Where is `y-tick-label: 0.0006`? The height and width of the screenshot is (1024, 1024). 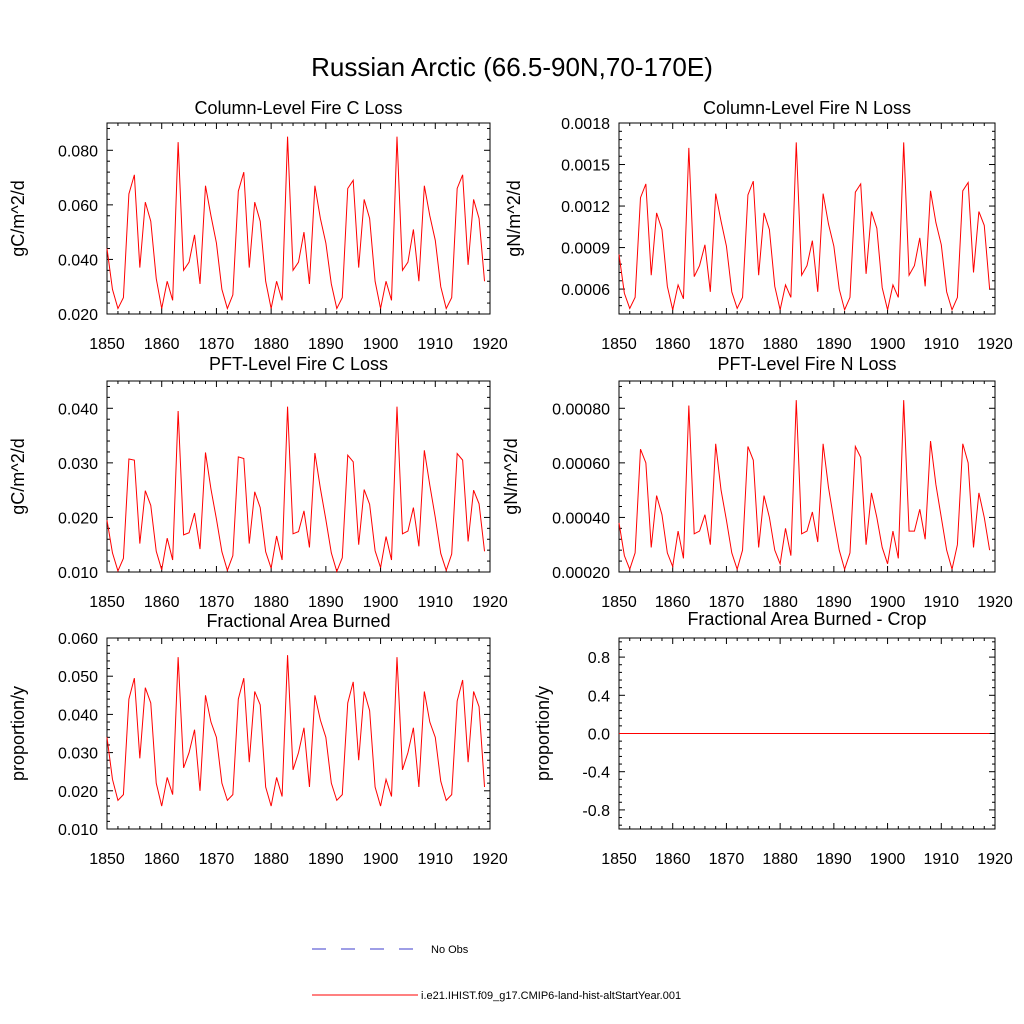 y-tick-label: 0.0006 is located at coordinates (585, 290).